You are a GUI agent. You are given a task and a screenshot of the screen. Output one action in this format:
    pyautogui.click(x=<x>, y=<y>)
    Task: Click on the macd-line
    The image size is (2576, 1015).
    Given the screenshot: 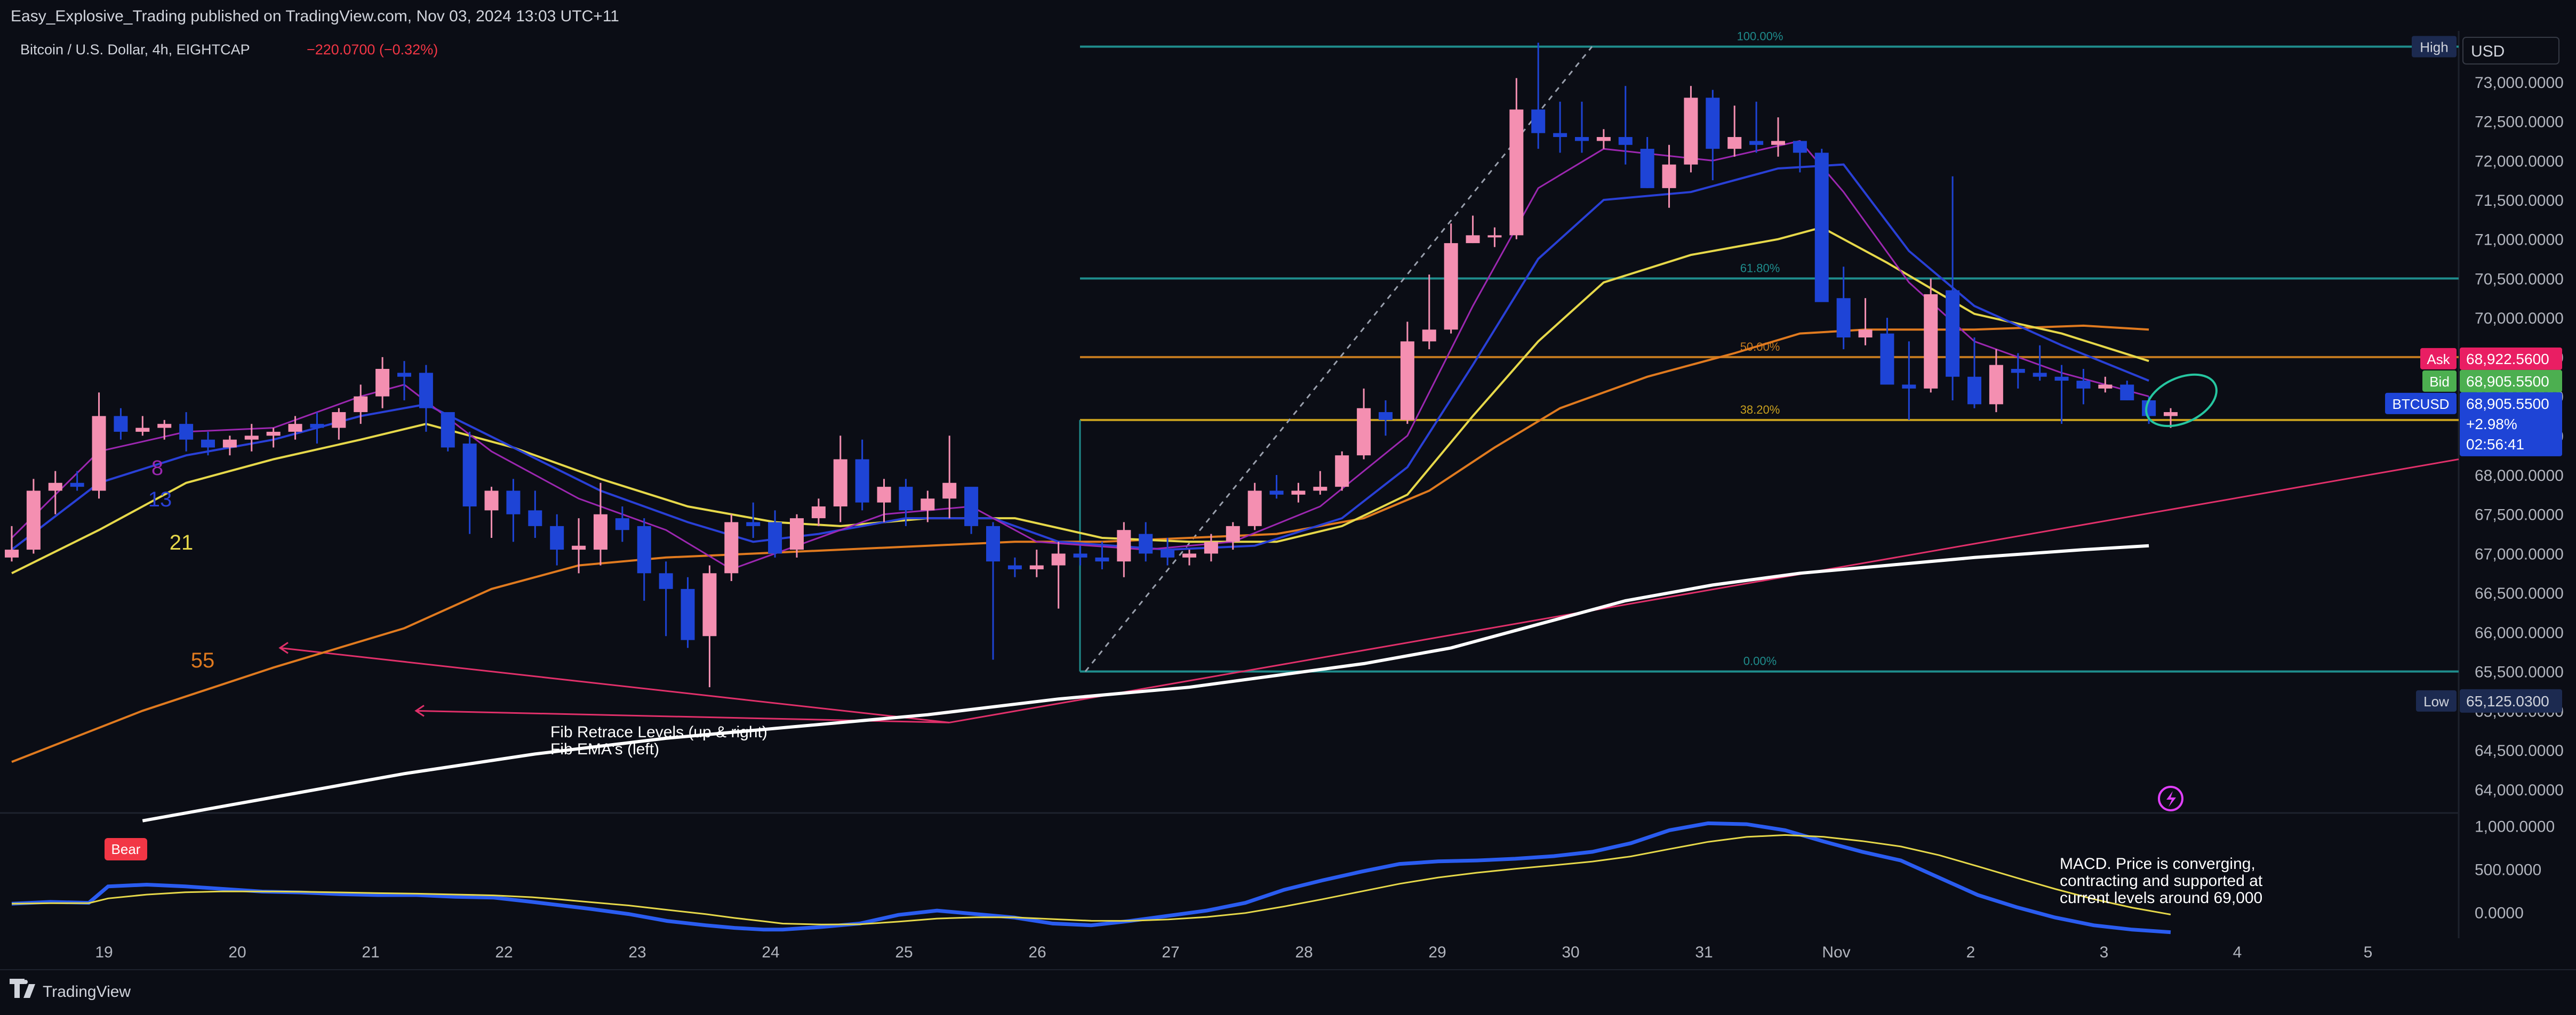 What is the action you would take?
    pyautogui.click(x=1091, y=878)
    